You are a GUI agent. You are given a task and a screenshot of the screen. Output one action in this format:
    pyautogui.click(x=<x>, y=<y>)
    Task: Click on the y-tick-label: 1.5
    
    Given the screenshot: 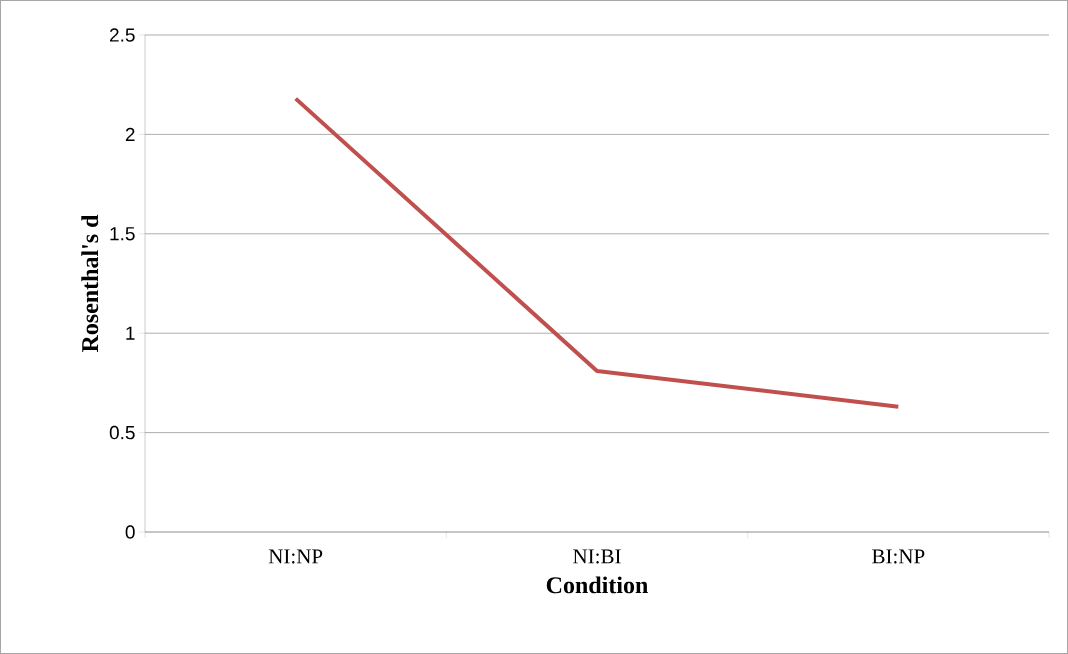 What is the action you would take?
    pyautogui.click(x=122, y=234)
    